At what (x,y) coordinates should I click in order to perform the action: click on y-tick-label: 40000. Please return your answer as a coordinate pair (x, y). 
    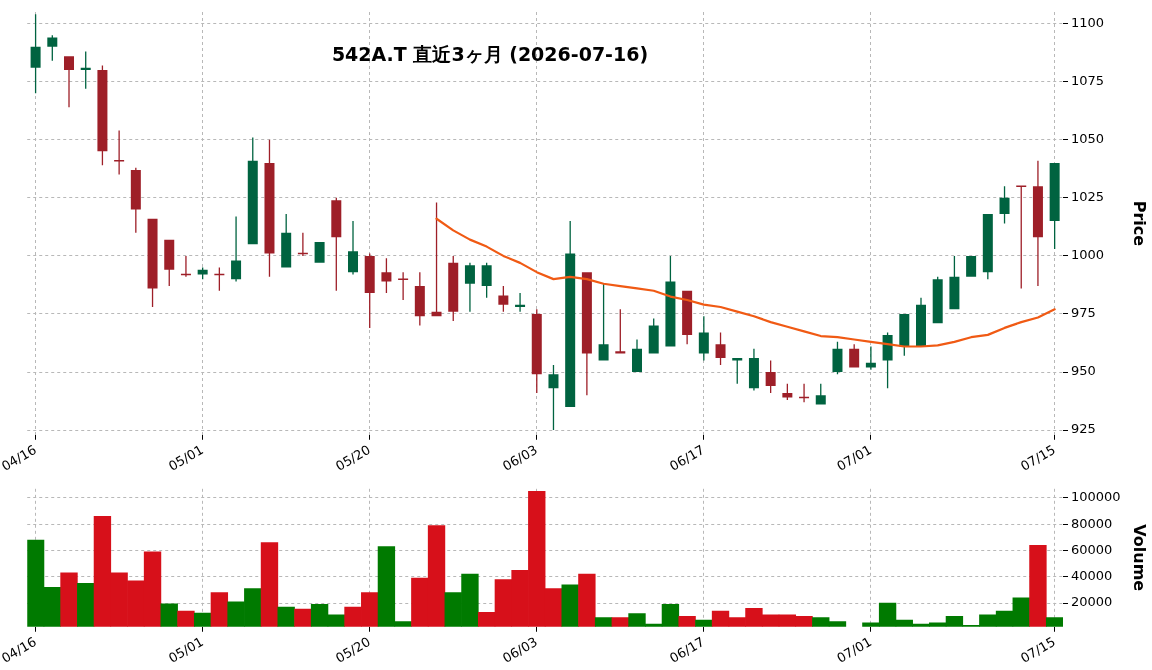
    Looking at the image, I should click on (1092, 576).